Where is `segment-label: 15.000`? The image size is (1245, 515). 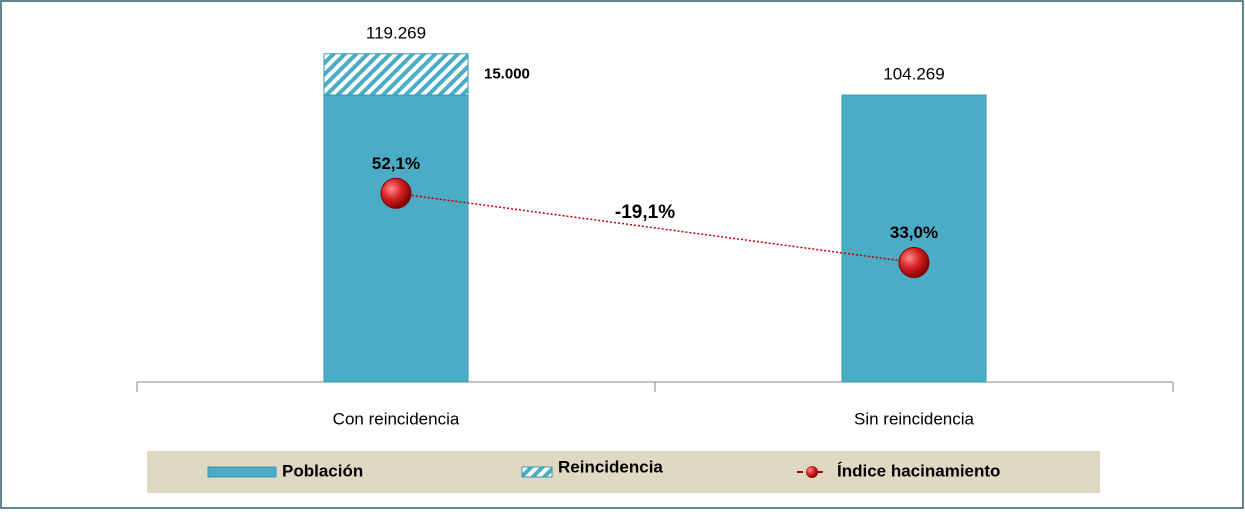
segment-label: 15.000 is located at coordinates (507, 73).